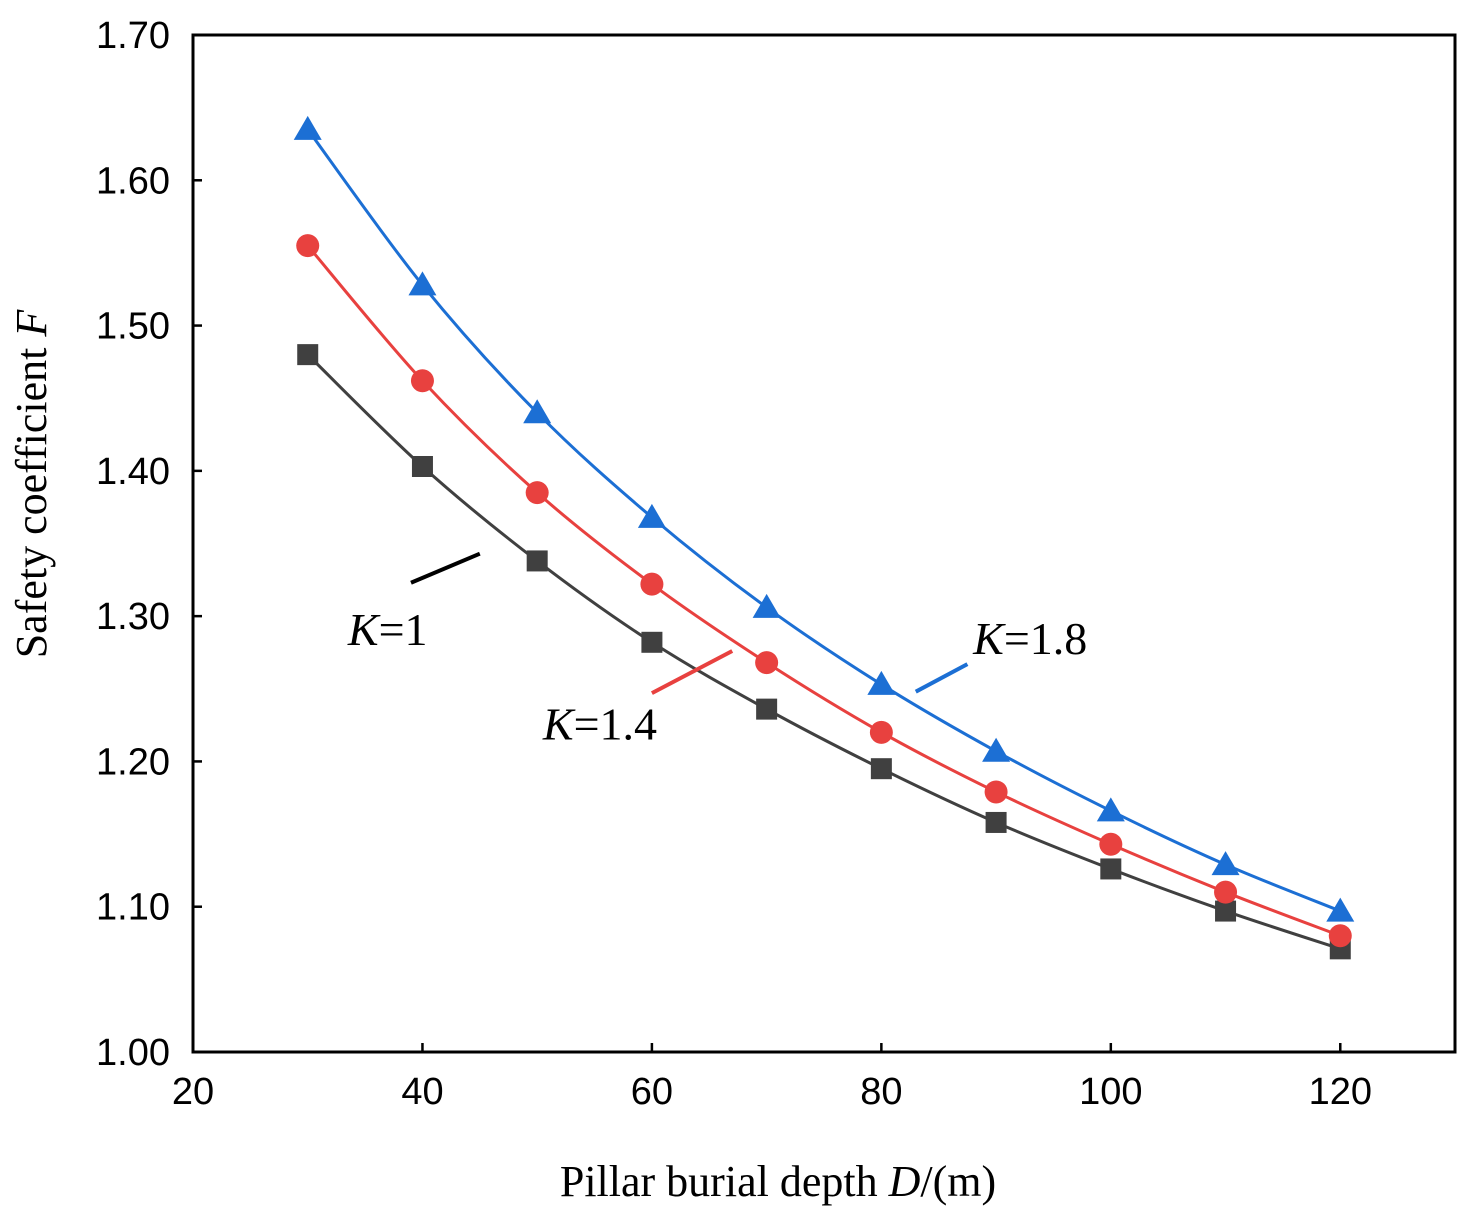 The width and height of the screenshot is (1476, 1220). What do you see at coordinates (1110, 1092) in the screenshot?
I see `x-tick-label-4: 100` at bounding box center [1110, 1092].